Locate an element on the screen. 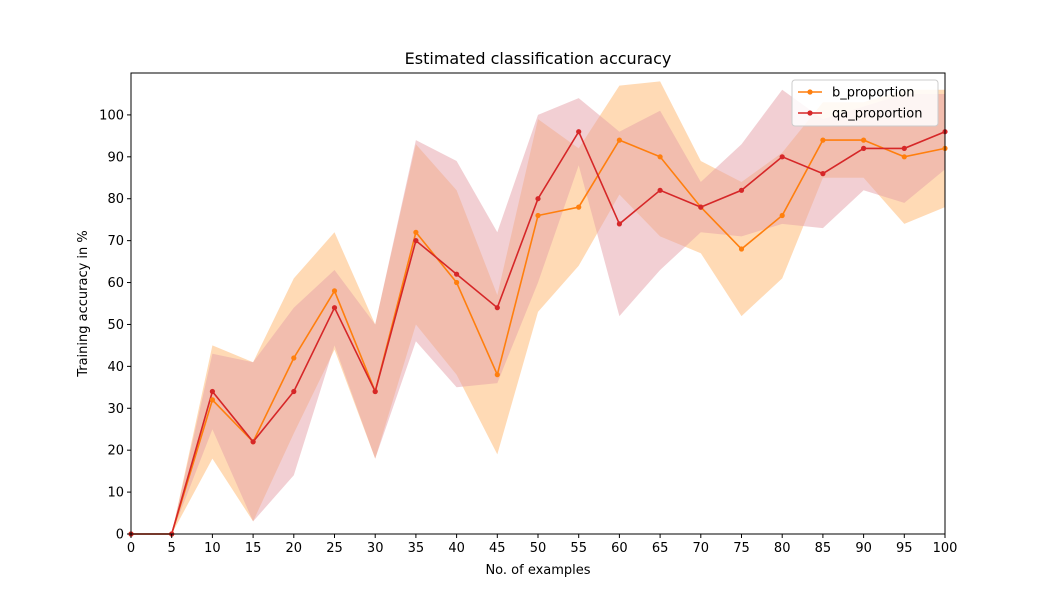 The image size is (1050, 600). y-axis-ticks: 0 10 20 30 40 50 60 70 80 90 100 is located at coordinates (115, 325).